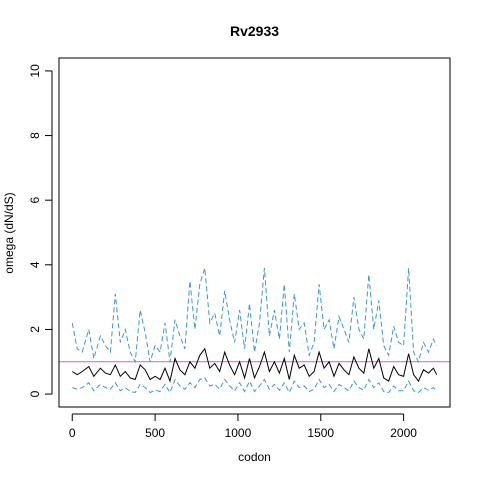 The image size is (480, 480). What do you see at coordinates (9, 232) in the screenshot?
I see `y-axis-label: omega (dN/dS)` at bounding box center [9, 232].